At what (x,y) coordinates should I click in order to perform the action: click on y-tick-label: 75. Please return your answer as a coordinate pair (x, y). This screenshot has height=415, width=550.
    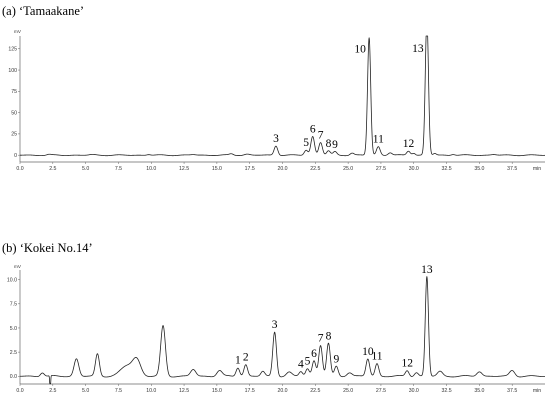
    Looking at the image, I should click on (14, 92).